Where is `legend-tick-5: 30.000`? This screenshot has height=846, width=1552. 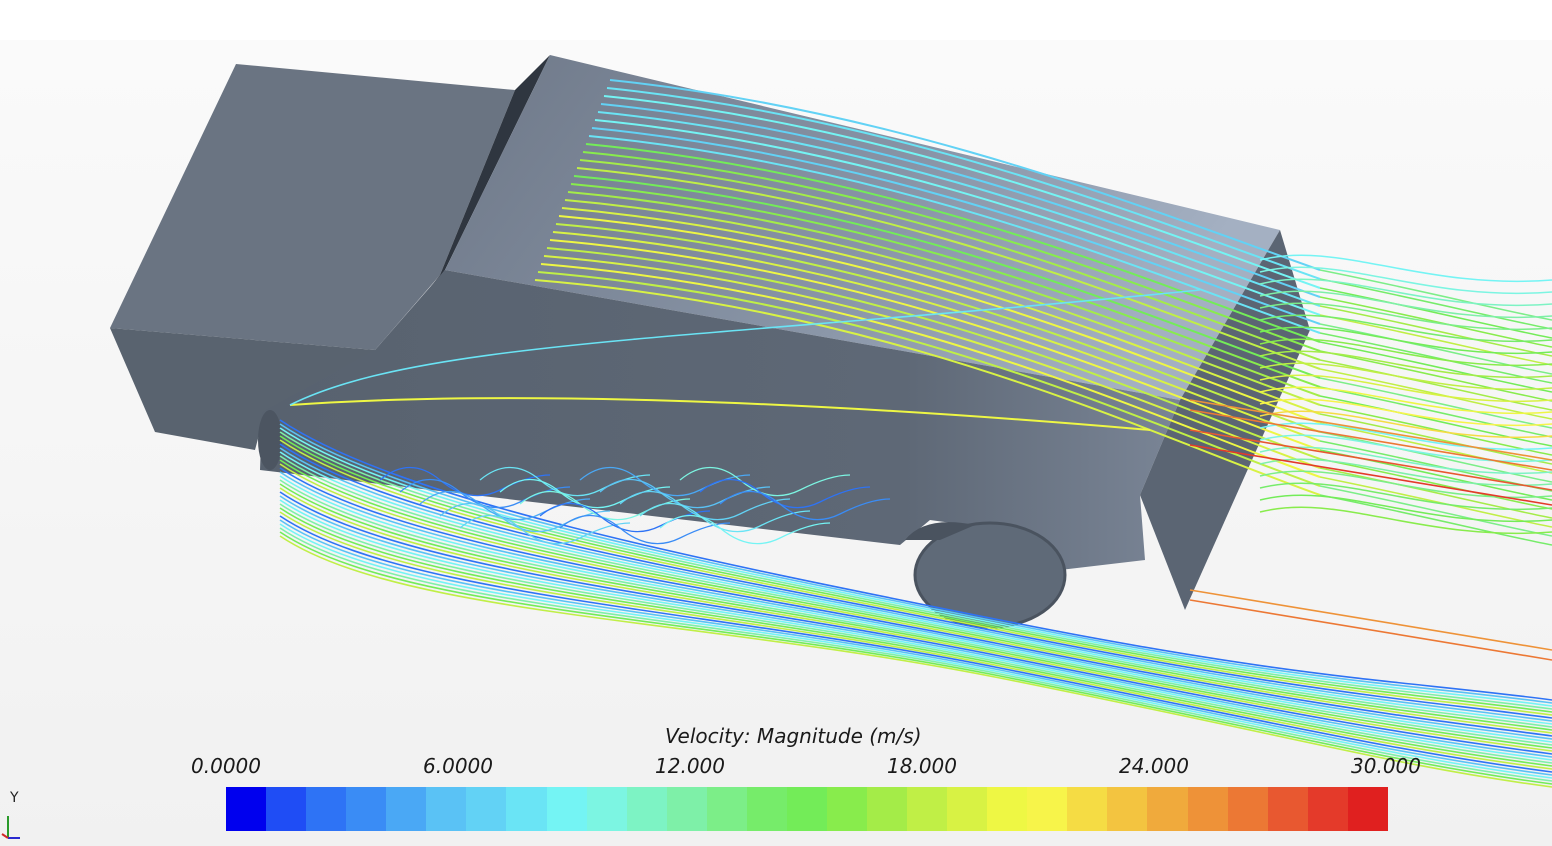 legend-tick-5: 30.000 is located at coordinates (1386, 766).